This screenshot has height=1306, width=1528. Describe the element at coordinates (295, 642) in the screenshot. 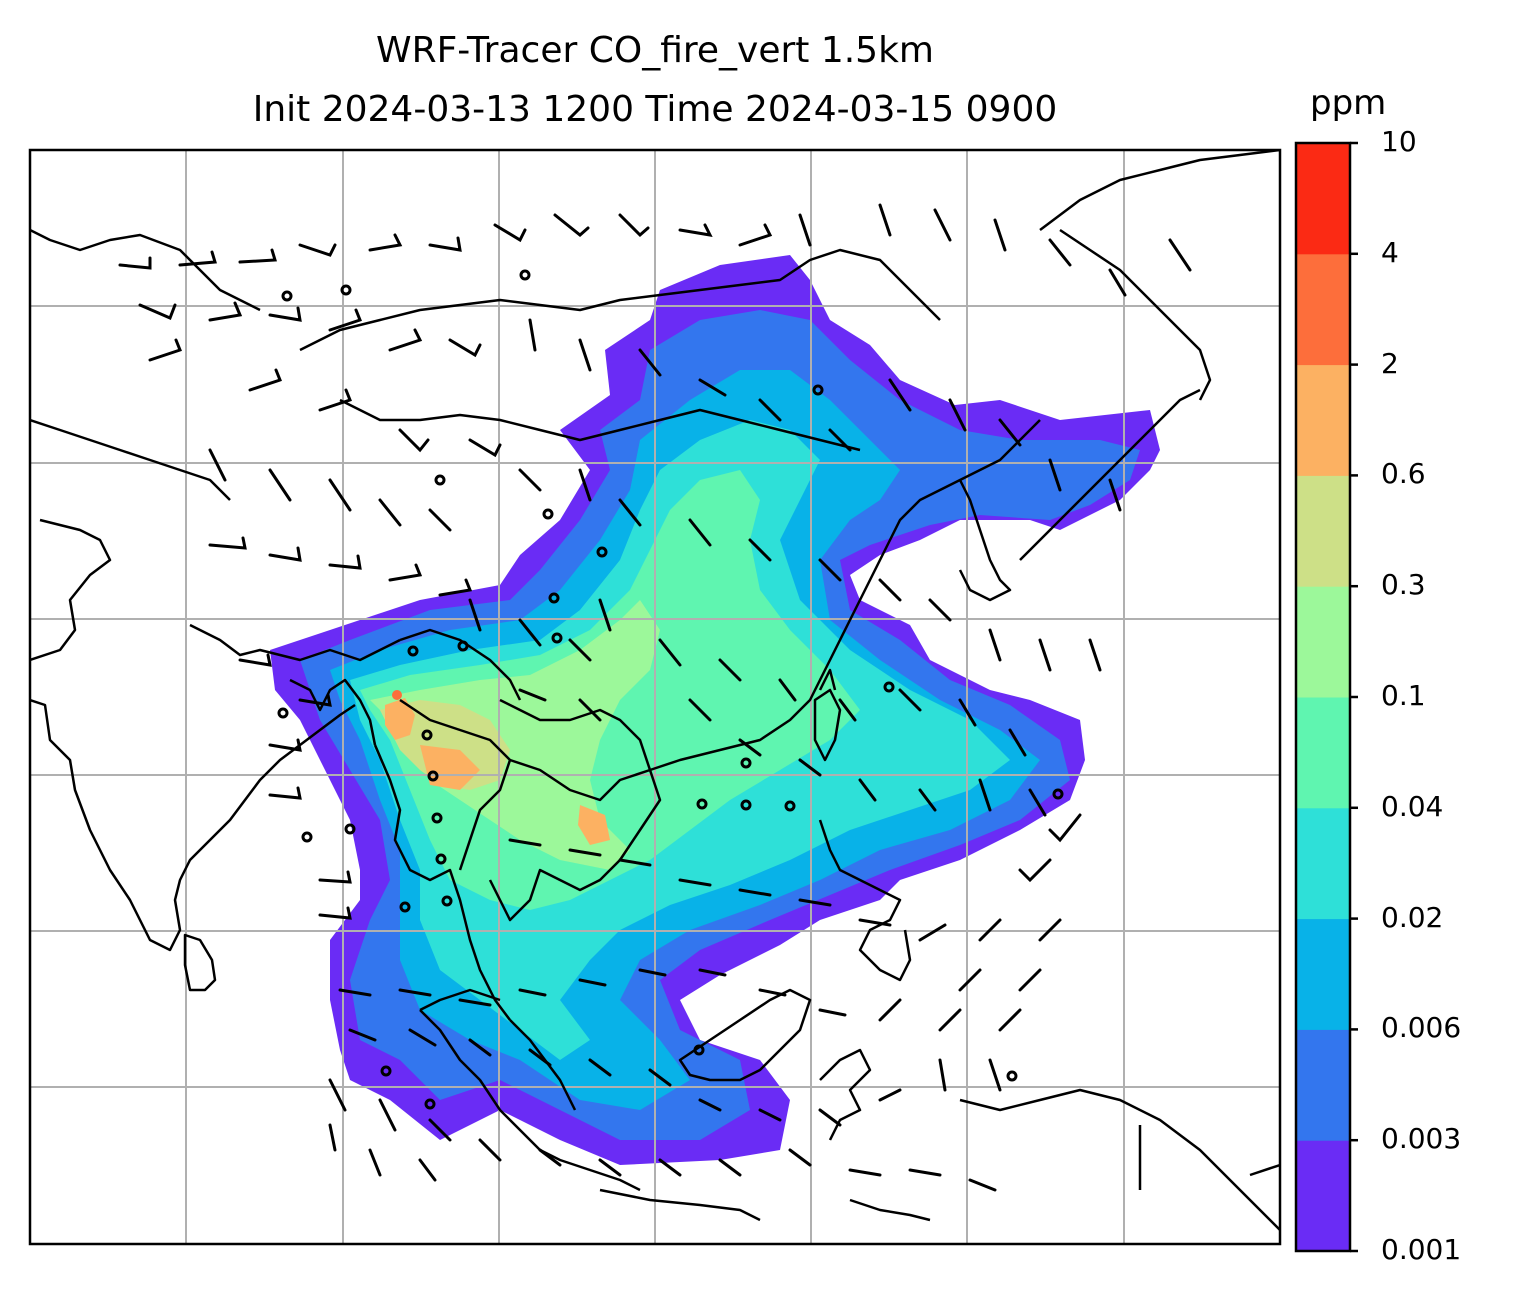

I see `border-himalaya` at that location.